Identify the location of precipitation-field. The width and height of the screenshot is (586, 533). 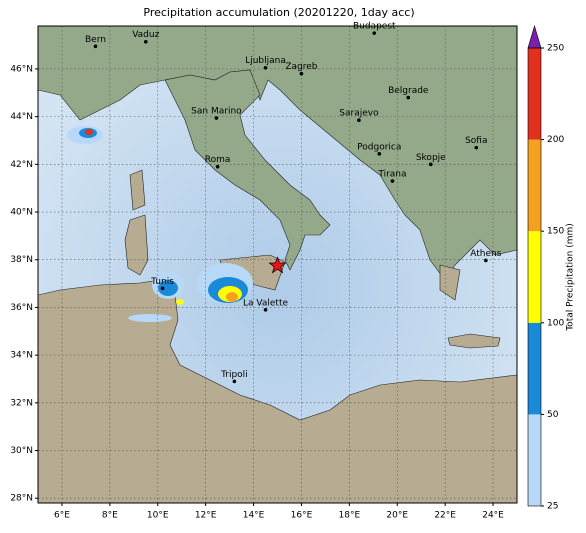
(160, 224).